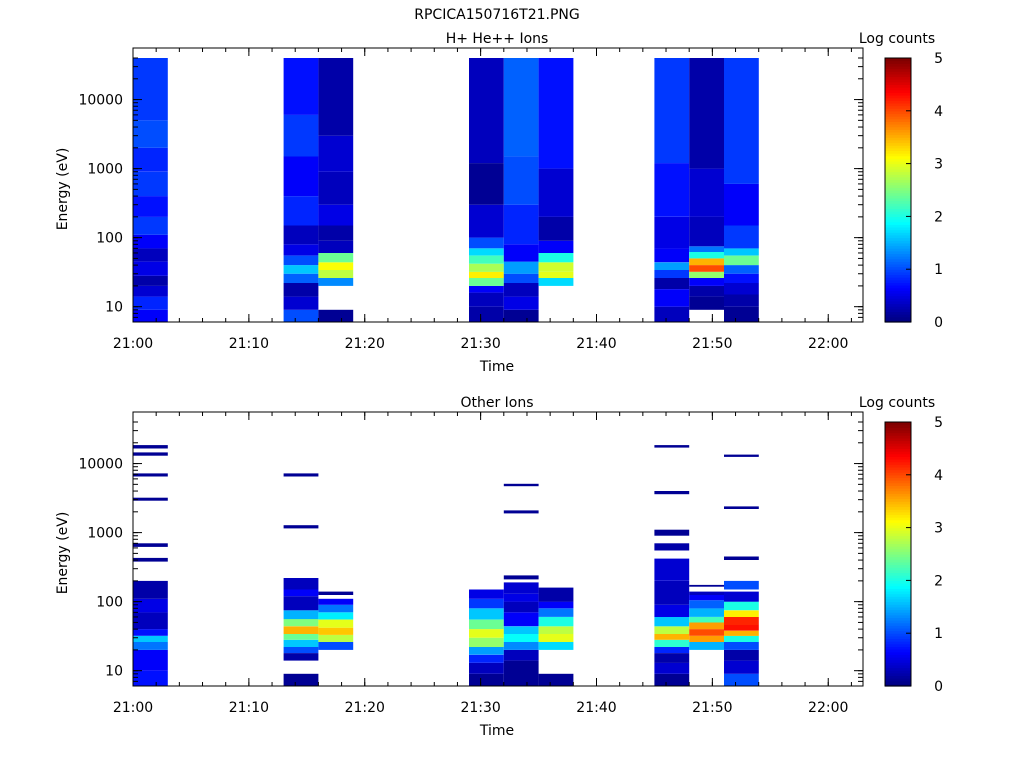 The image size is (1024, 768). I want to click on y-tick-label: 10000, so click(100, 101).